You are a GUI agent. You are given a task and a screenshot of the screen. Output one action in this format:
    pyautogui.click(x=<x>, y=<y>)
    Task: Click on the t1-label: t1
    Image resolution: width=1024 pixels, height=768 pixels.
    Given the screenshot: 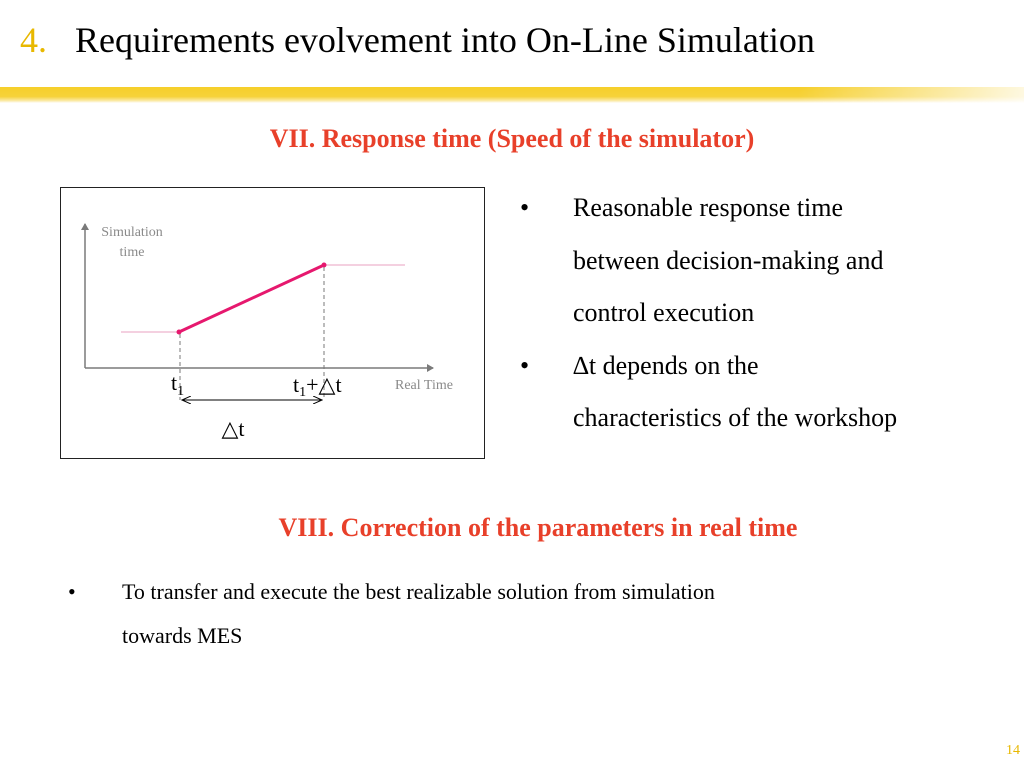 What is the action you would take?
    pyautogui.click(x=177, y=384)
    